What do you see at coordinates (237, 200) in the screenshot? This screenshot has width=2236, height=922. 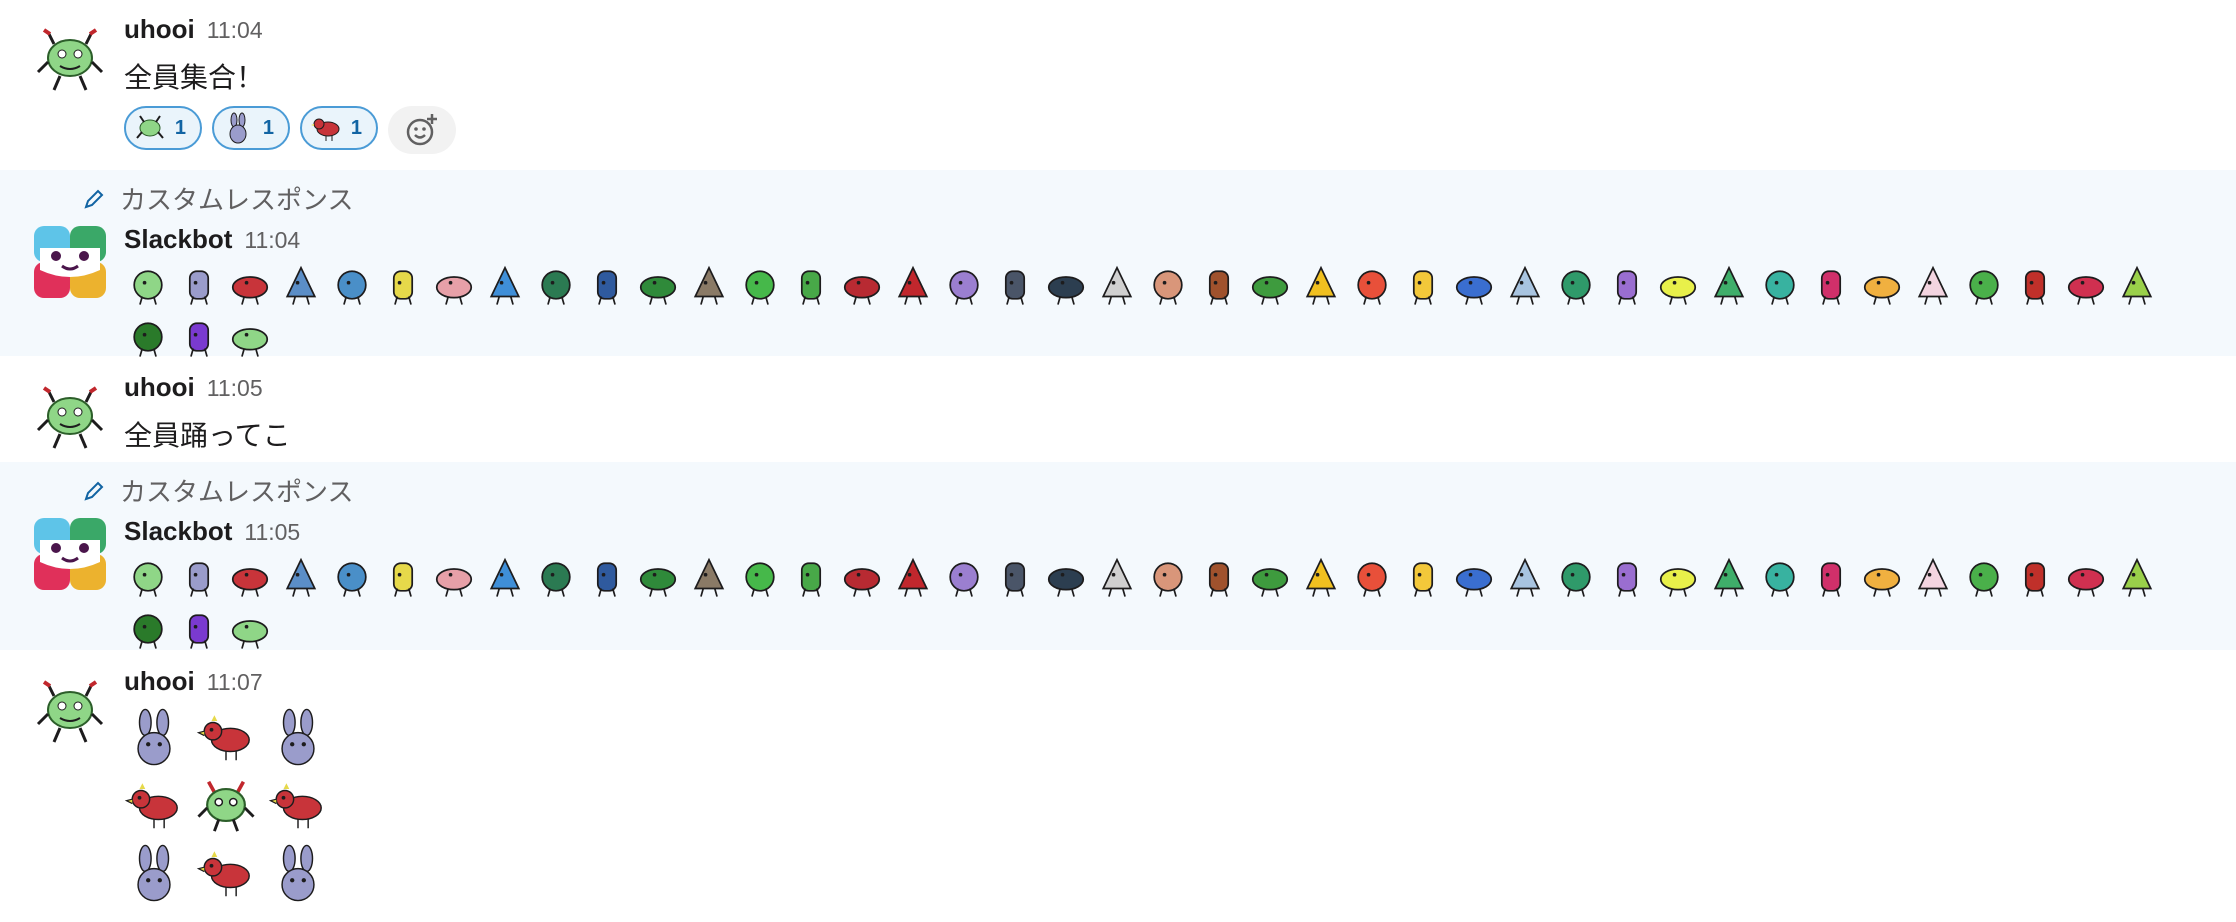 I see `custom-response-text: カスタムレスポンス` at bounding box center [237, 200].